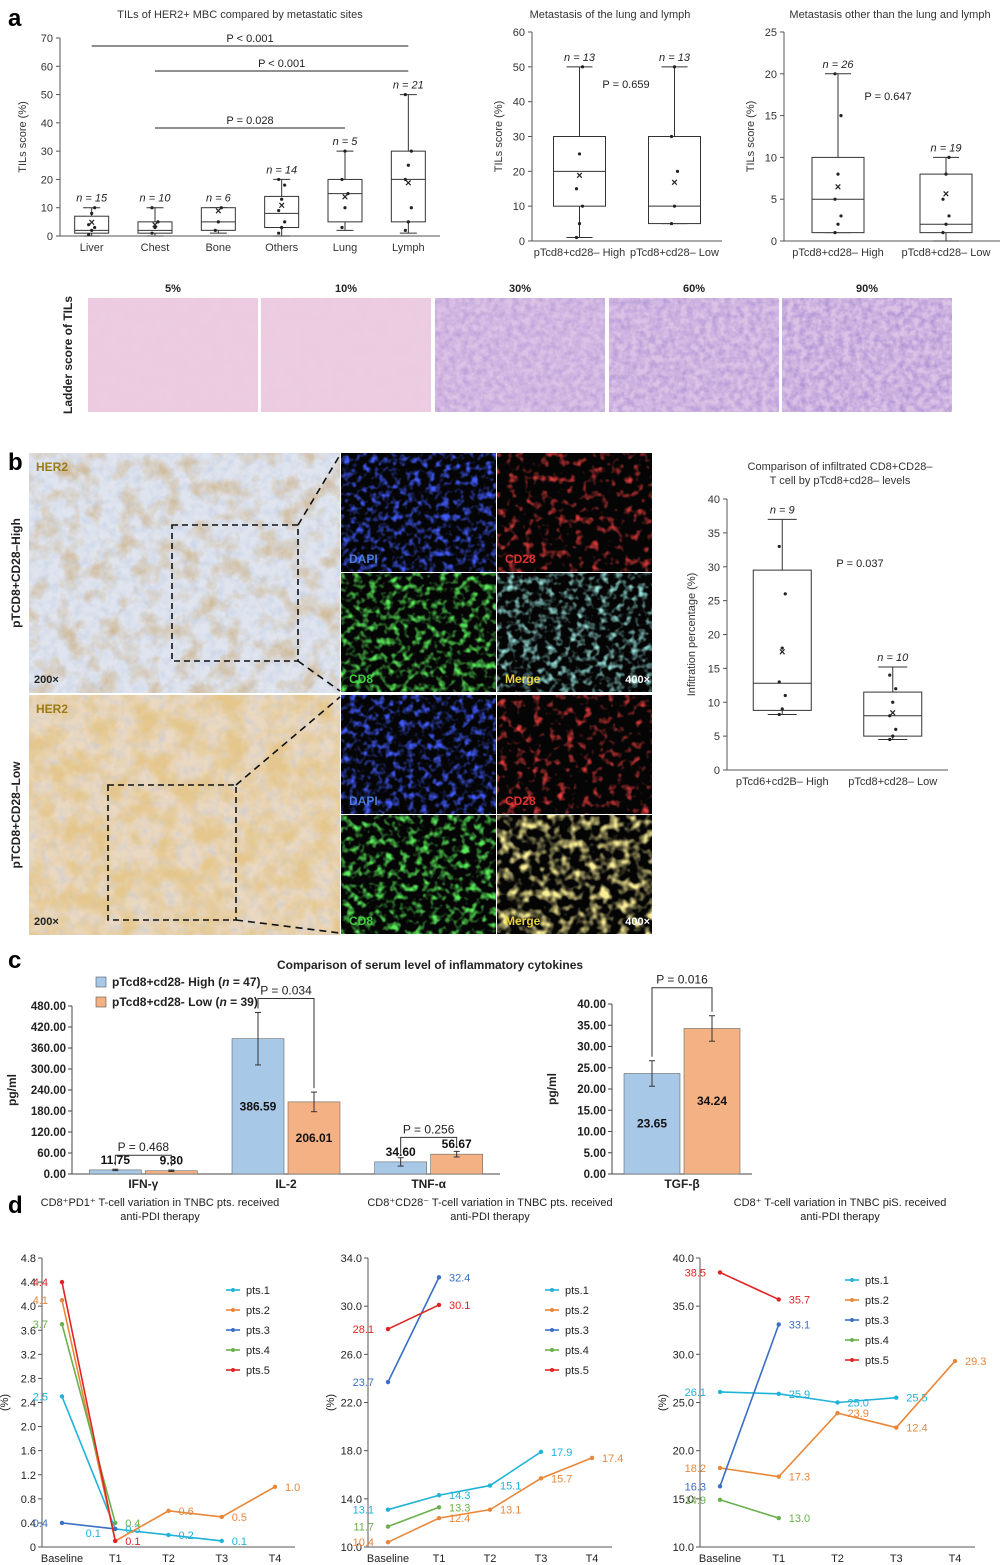  What do you see at coordinates (459, 1496) in the screenshot?
I see `data-label: 14.3` at bounding box center [459, 1496].